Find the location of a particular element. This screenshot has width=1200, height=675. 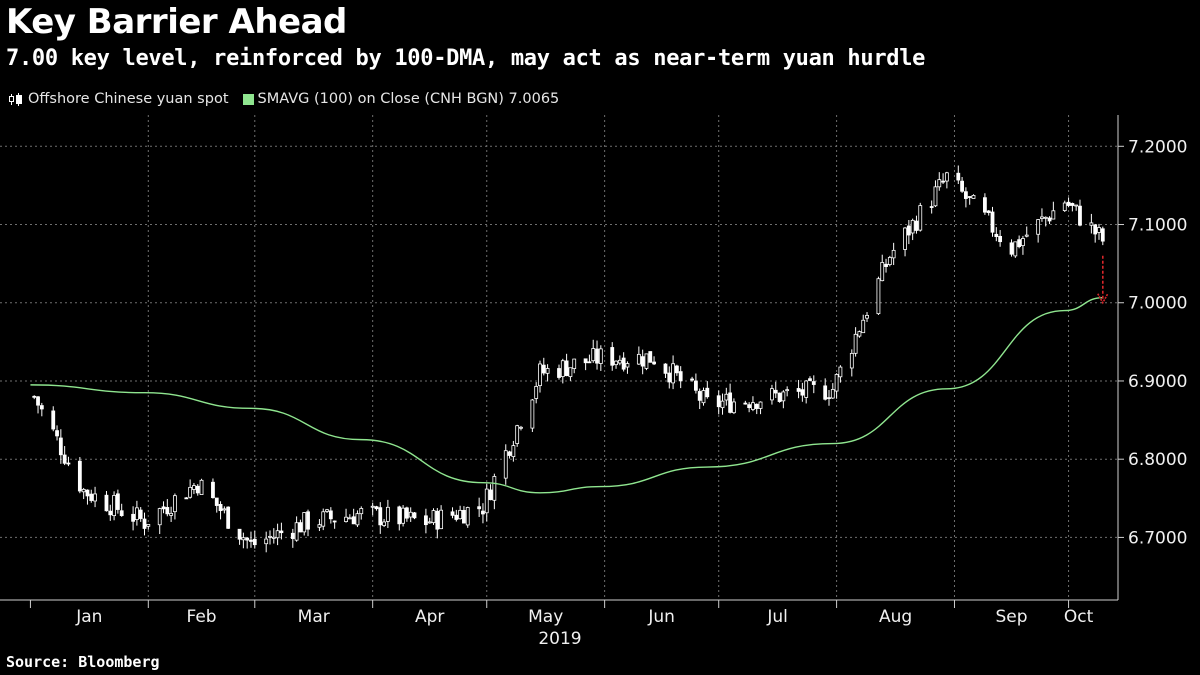

x-tick-label: Jan is located at coordinates (88, 617).